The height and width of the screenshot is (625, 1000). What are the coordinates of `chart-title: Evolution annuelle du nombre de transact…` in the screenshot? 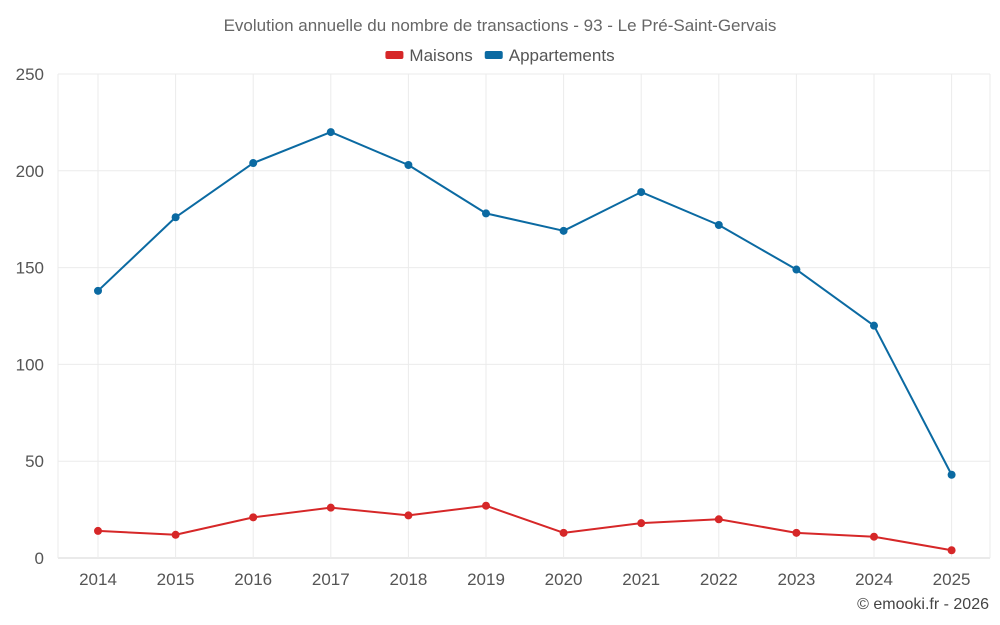 It's located at (500, 25).